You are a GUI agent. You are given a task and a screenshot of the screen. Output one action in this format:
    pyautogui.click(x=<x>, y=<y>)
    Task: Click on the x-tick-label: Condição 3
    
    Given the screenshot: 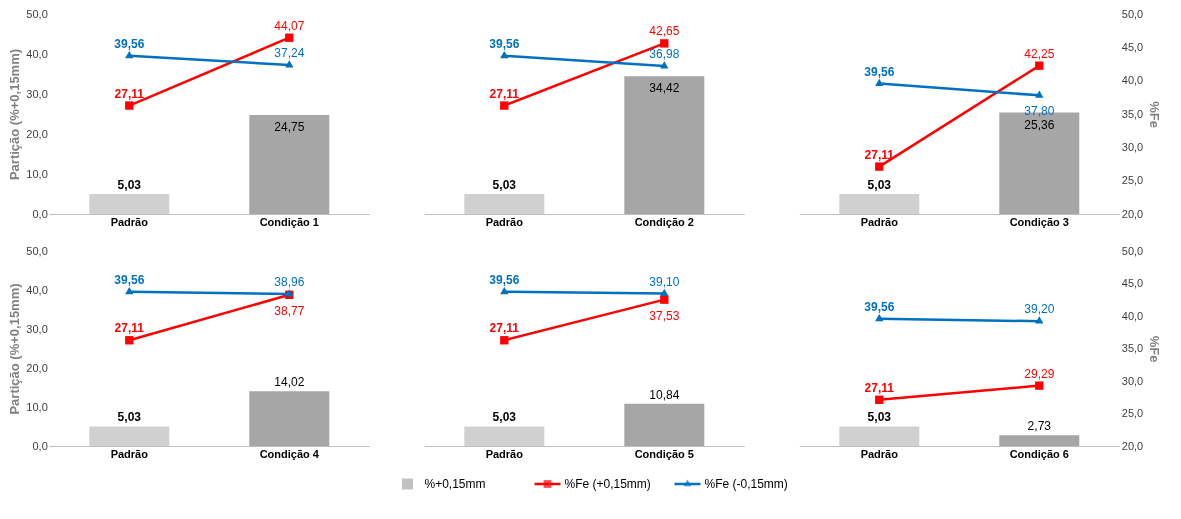 What is the action you would take?
    pyautogui.click(x=1039, y=221)
    